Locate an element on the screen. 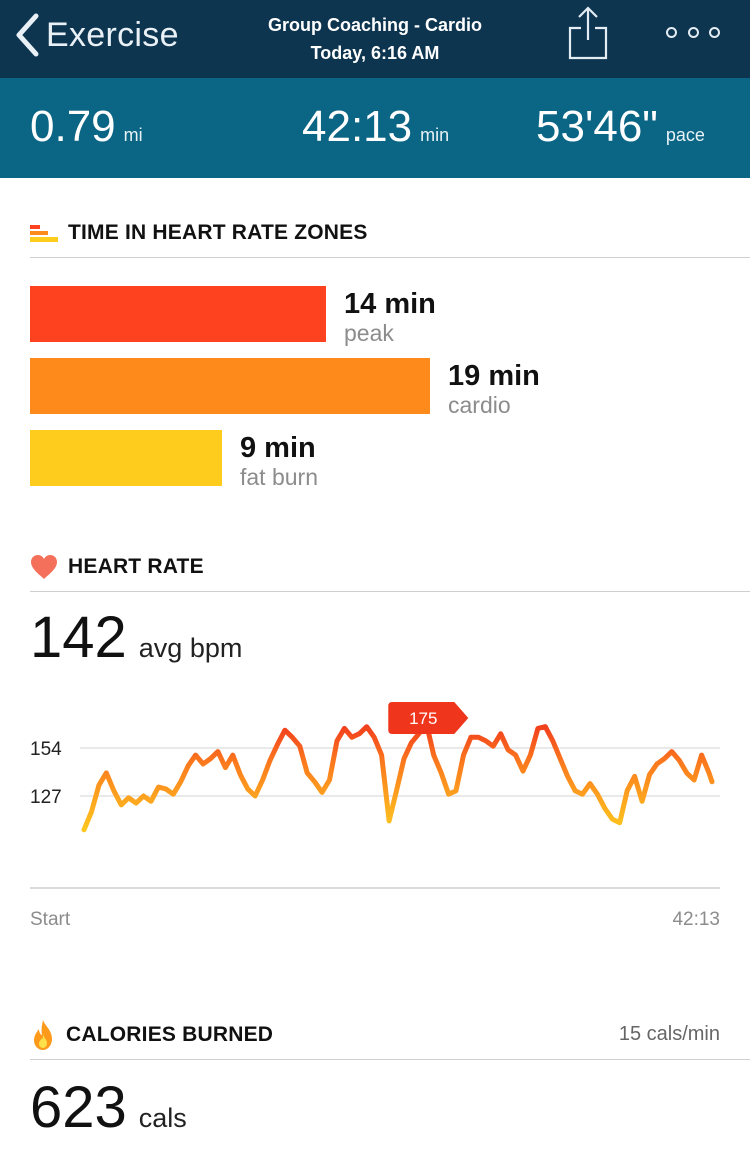  pace-unit: pace is located at coordinates (685, 135).